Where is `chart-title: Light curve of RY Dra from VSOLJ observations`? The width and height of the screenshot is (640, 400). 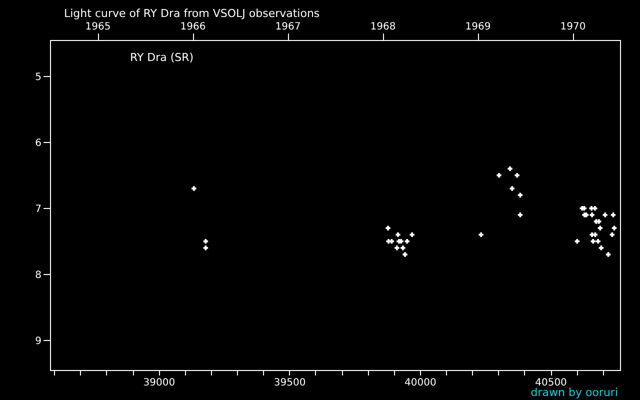
chart-title: Light curve of RY Dra from VSOLJ observations is located at coordinates (192, 13).